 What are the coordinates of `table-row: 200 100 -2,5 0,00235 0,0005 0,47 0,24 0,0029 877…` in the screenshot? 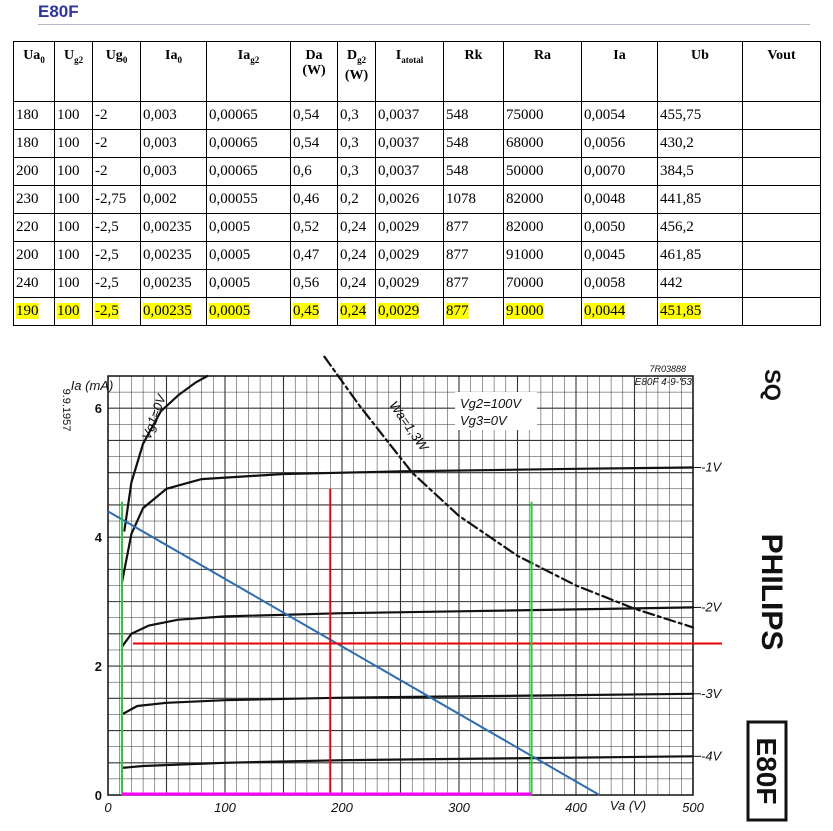 It's located at (417, 255).